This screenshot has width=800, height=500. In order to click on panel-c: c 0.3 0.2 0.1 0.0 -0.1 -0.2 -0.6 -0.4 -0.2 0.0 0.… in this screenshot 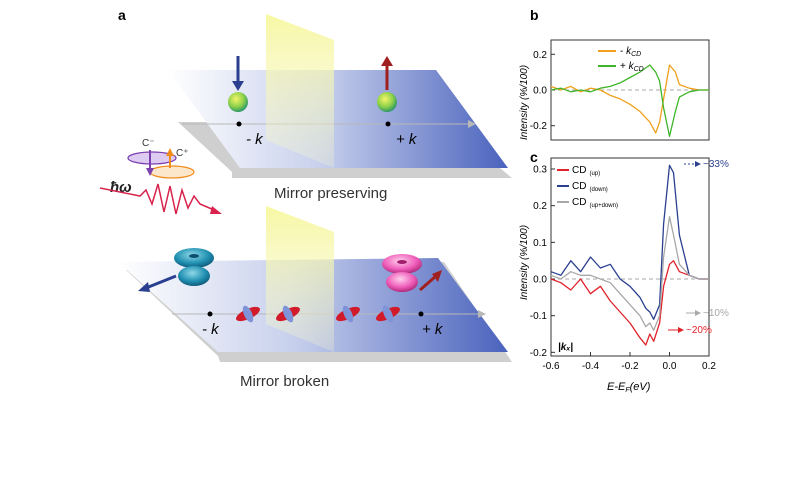, I will do `click(624, 271)`.